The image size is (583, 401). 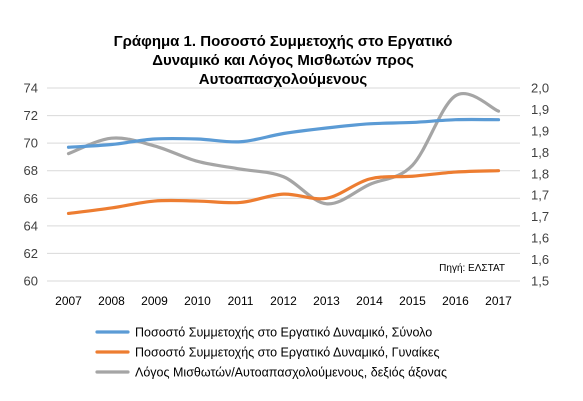 What do you see at coordinates (369, 301) in the screenshot?
I see `x-tick-label: 2014` at bounding box center [369, 301].